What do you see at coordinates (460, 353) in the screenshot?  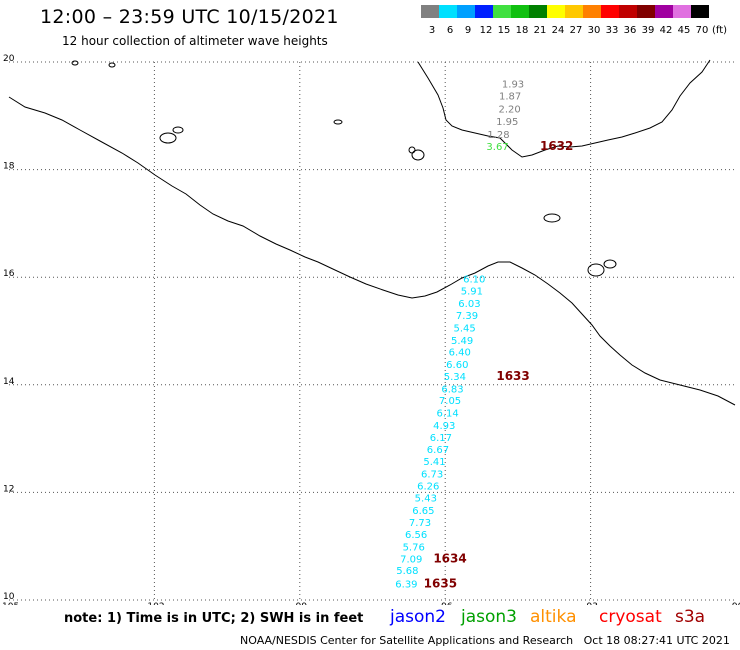 I see `wave-height-value: 6.40` at bounding box center [460, 353].